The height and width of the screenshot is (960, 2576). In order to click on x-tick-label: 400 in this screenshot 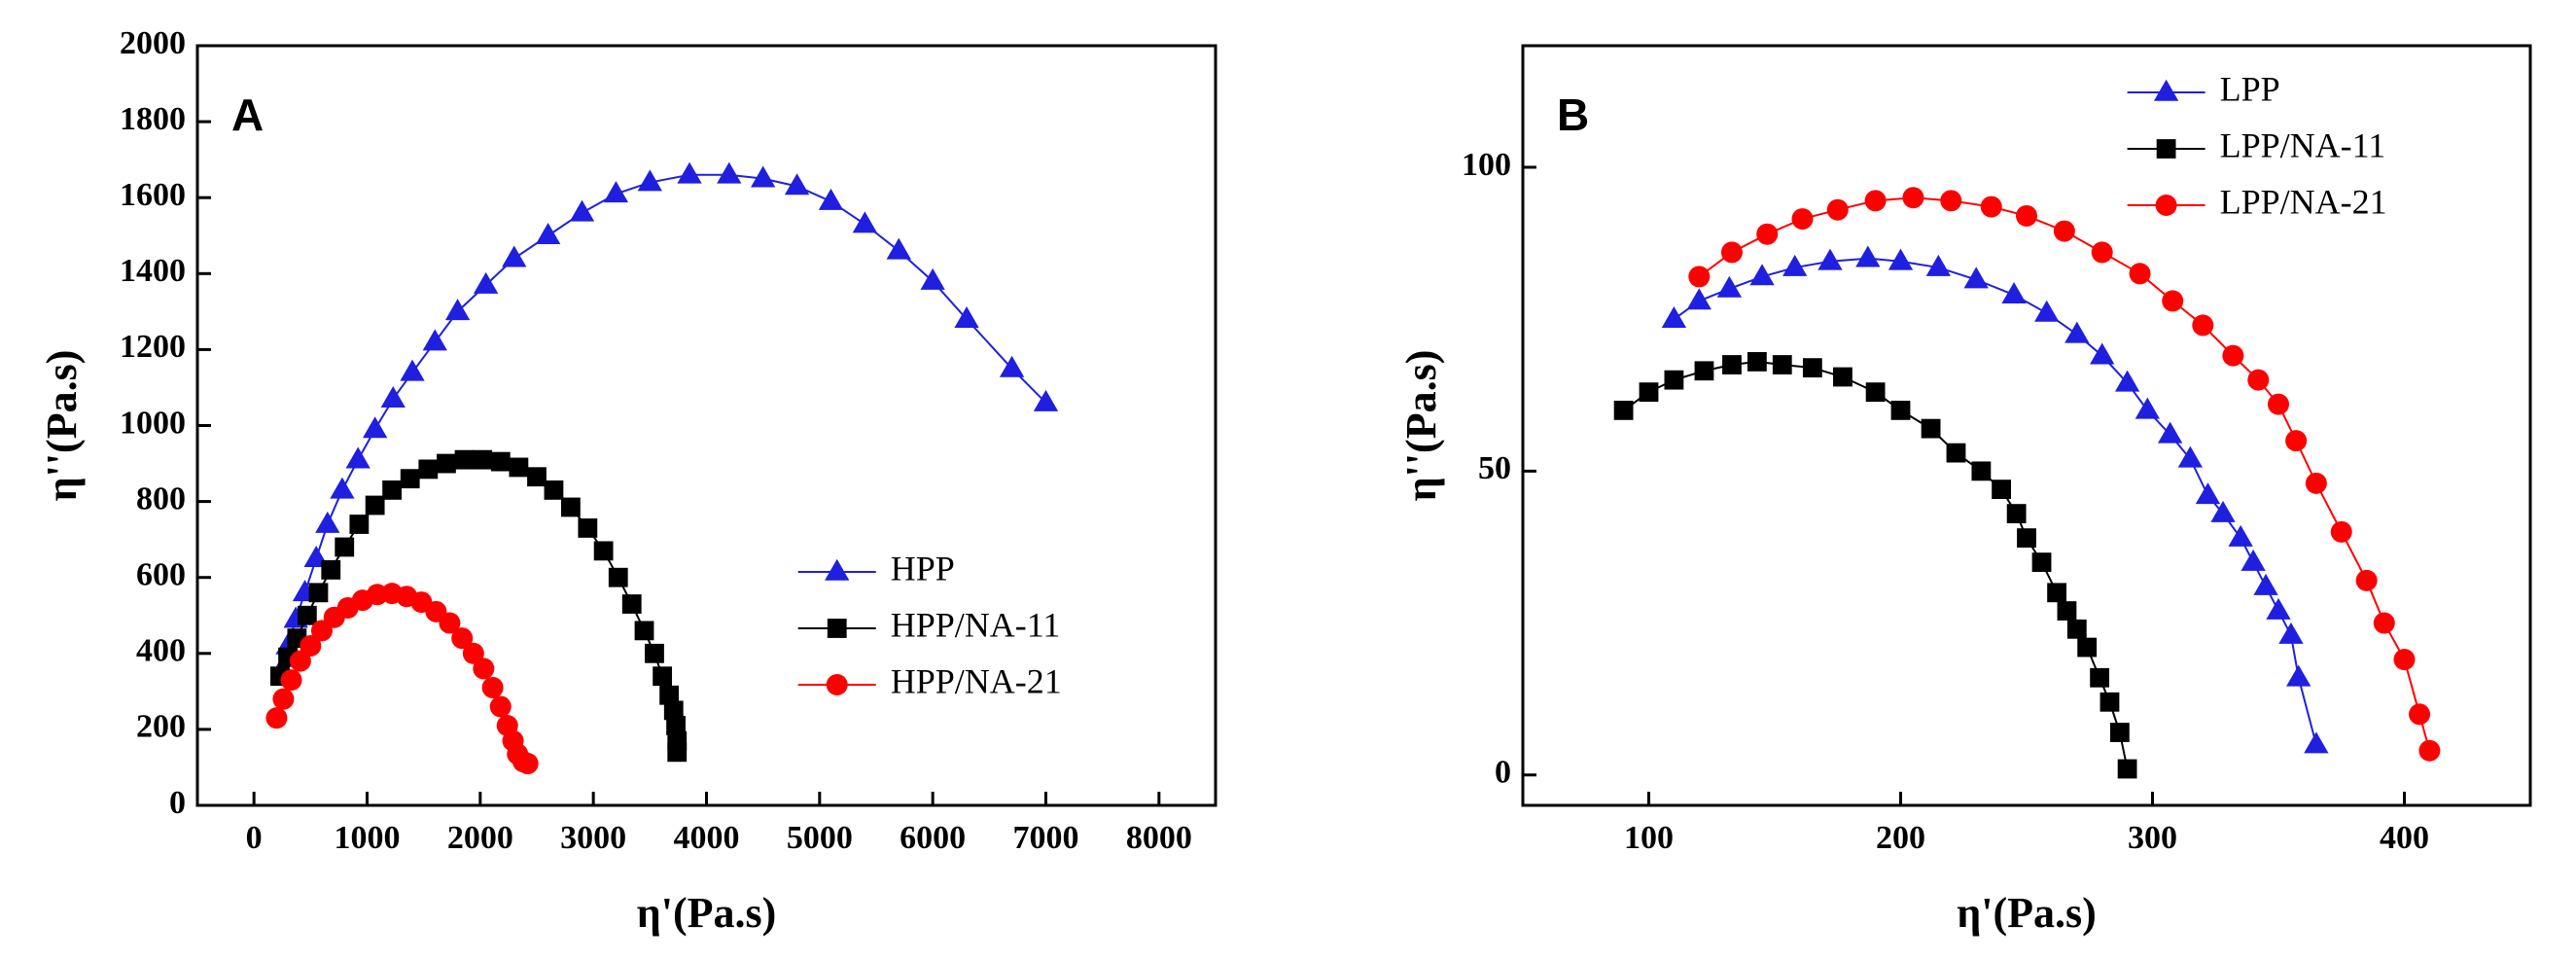, I will do `click(2404, 838)`.